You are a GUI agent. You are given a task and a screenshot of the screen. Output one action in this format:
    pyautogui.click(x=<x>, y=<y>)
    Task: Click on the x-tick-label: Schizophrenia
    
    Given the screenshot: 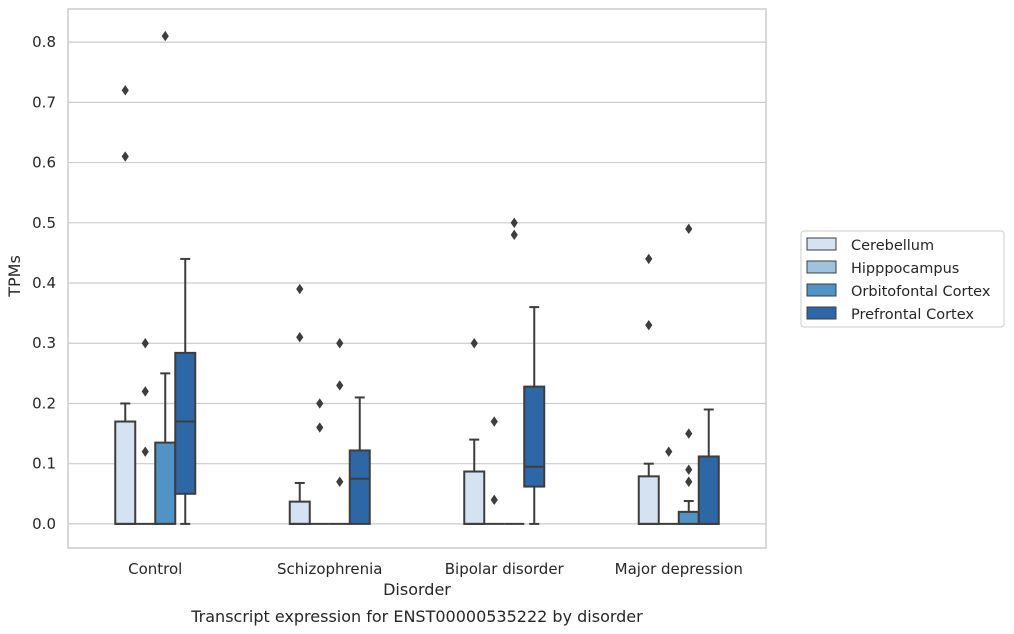 What is the action you would take?
    pyautogui.click(x=329, y=569)
    